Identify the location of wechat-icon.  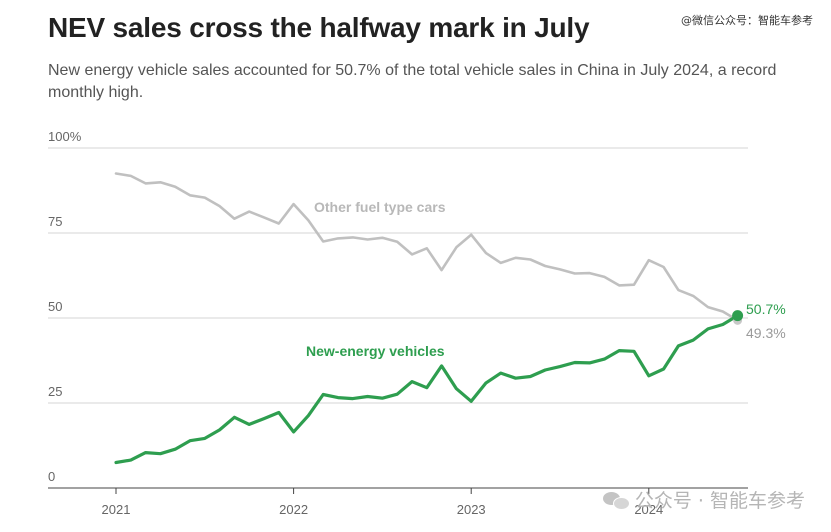
(616, 500).